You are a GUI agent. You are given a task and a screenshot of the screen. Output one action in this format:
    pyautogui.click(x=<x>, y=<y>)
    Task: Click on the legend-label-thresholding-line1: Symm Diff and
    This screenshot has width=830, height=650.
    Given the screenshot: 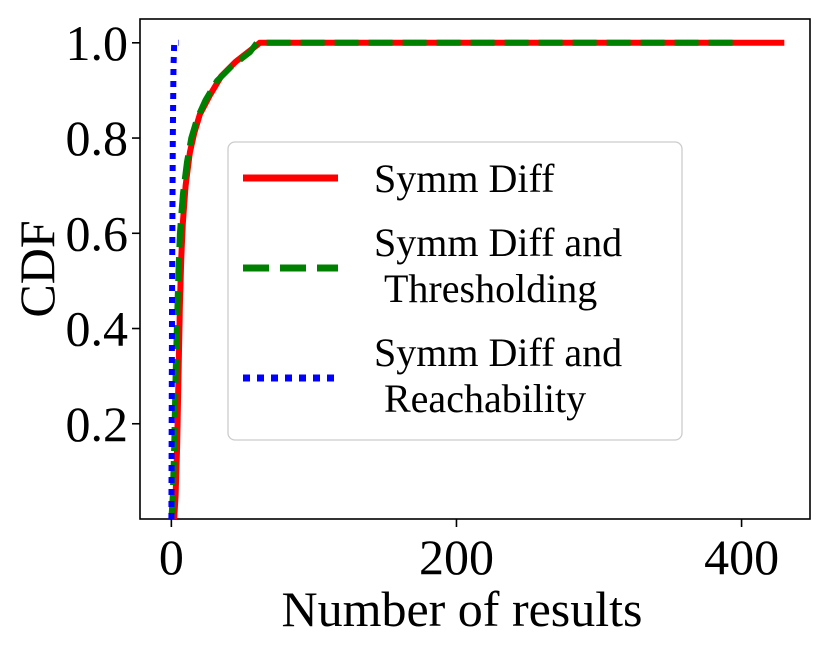 What is the action you would take?
    pyautogui.click(x=498, y=242)
    